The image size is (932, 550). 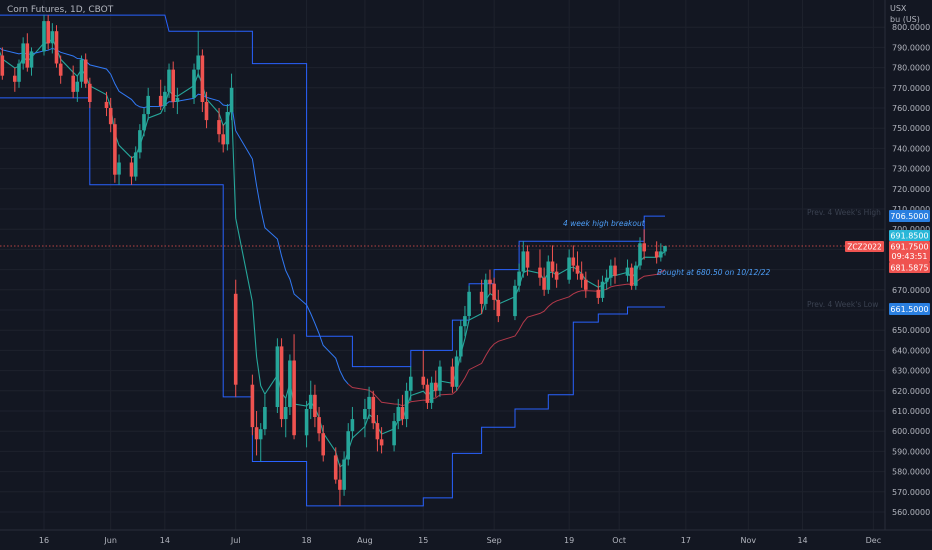 I want to click on prev-high-tag, so click(x=909, y=216).